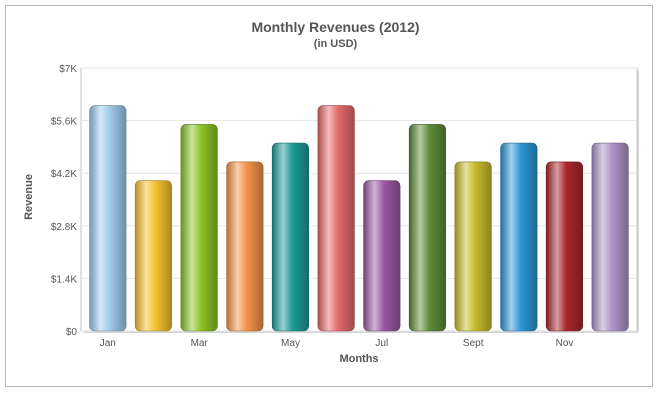 This screenshot has height=403, width=671. Describe the element at coordinates (64, 201) in the screenshot. I see `y-axis-ticks: $0 $1.4K $2.8K $4.2K $5.6K $7K` at that location.